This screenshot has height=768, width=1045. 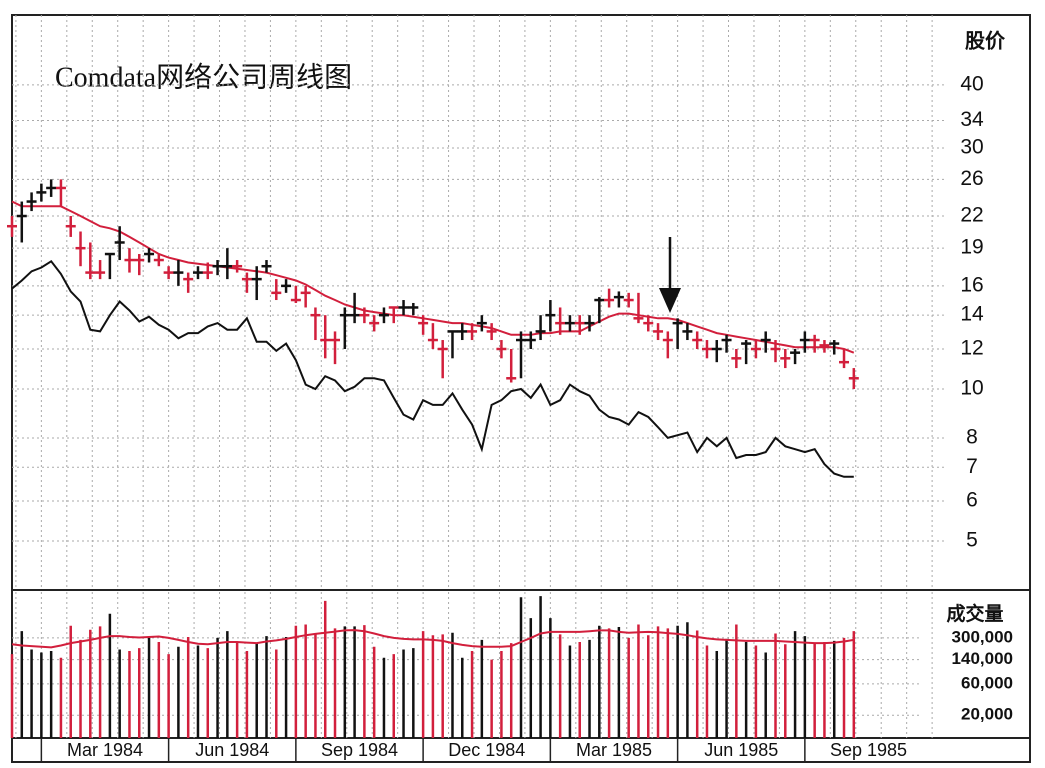 I want to click on volume-axis-label: 成交量, so click(x=974, y=613).